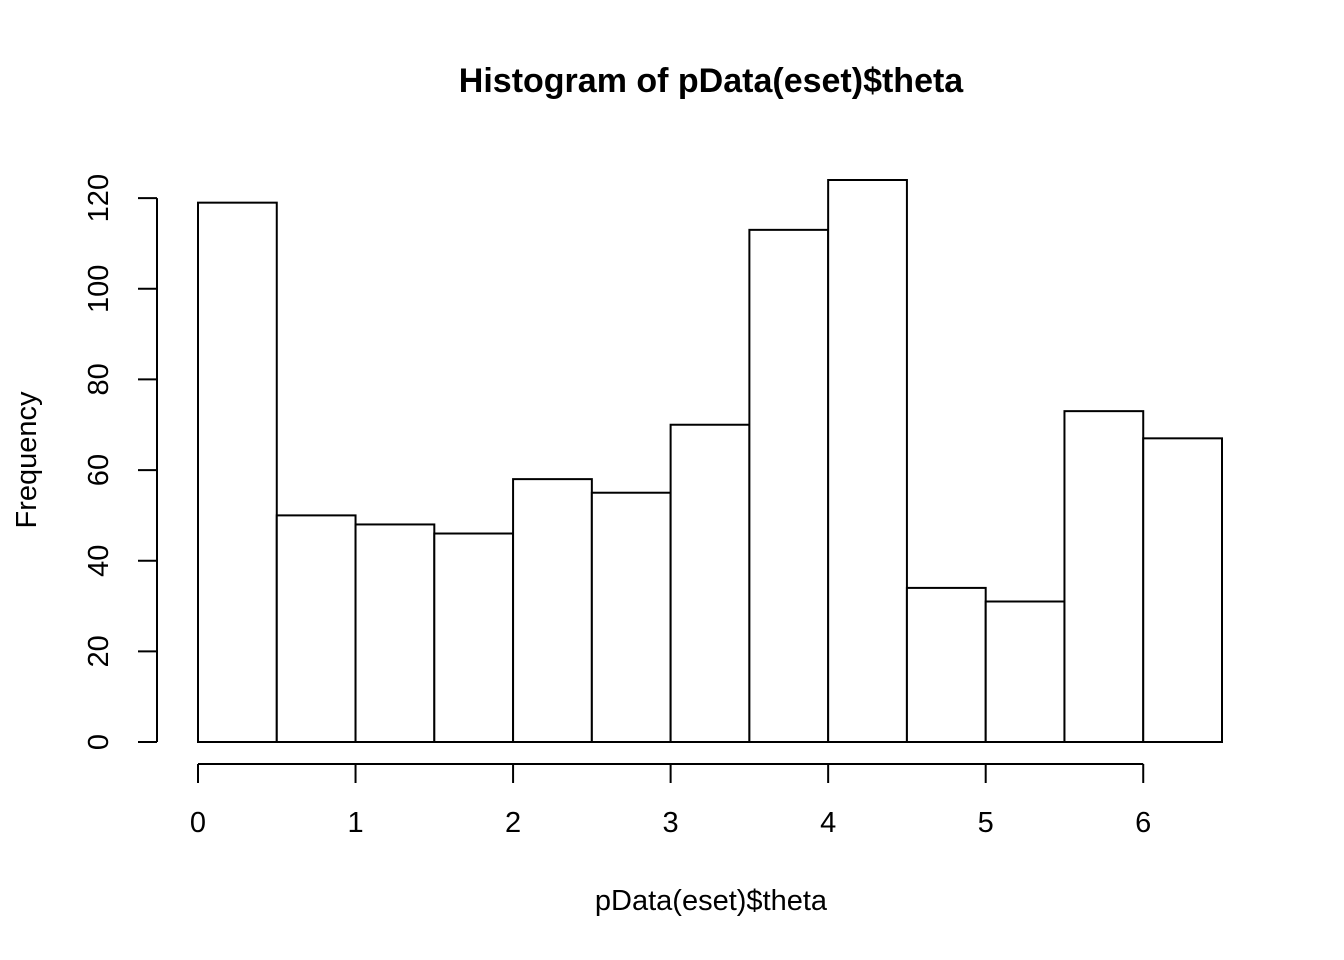  What do you see at coordinates (99, 470) in the screenshot?
I see `y-tick-label-3: 60` at bounding box center [99, 470].